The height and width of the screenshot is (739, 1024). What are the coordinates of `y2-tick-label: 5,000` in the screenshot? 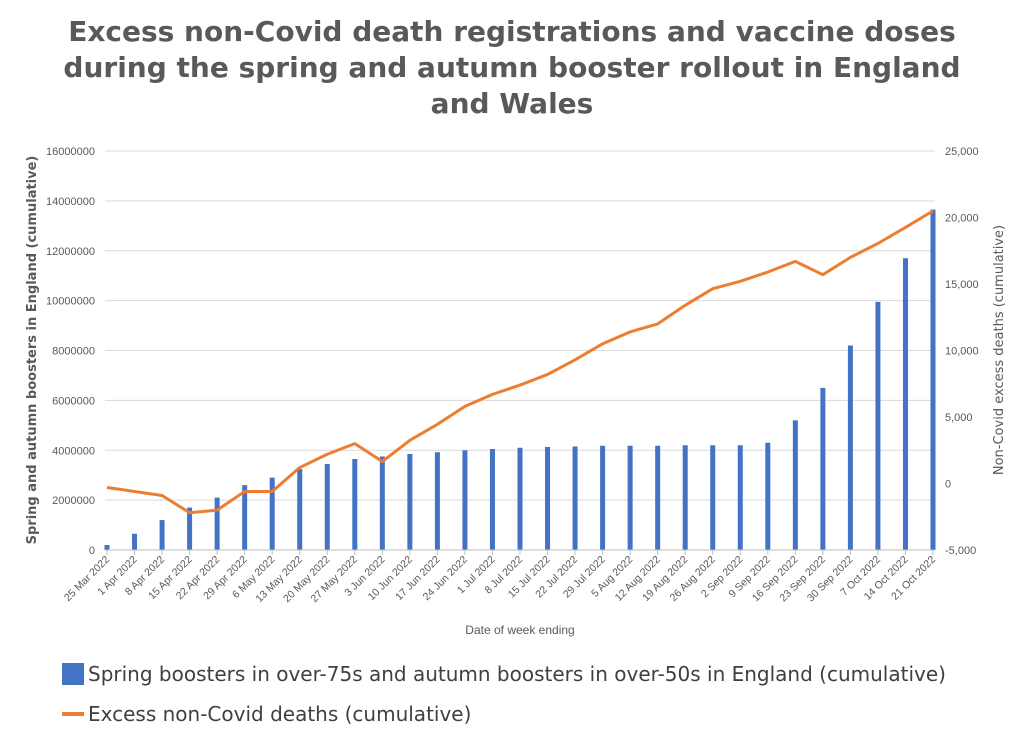 It's located at (959, 418).